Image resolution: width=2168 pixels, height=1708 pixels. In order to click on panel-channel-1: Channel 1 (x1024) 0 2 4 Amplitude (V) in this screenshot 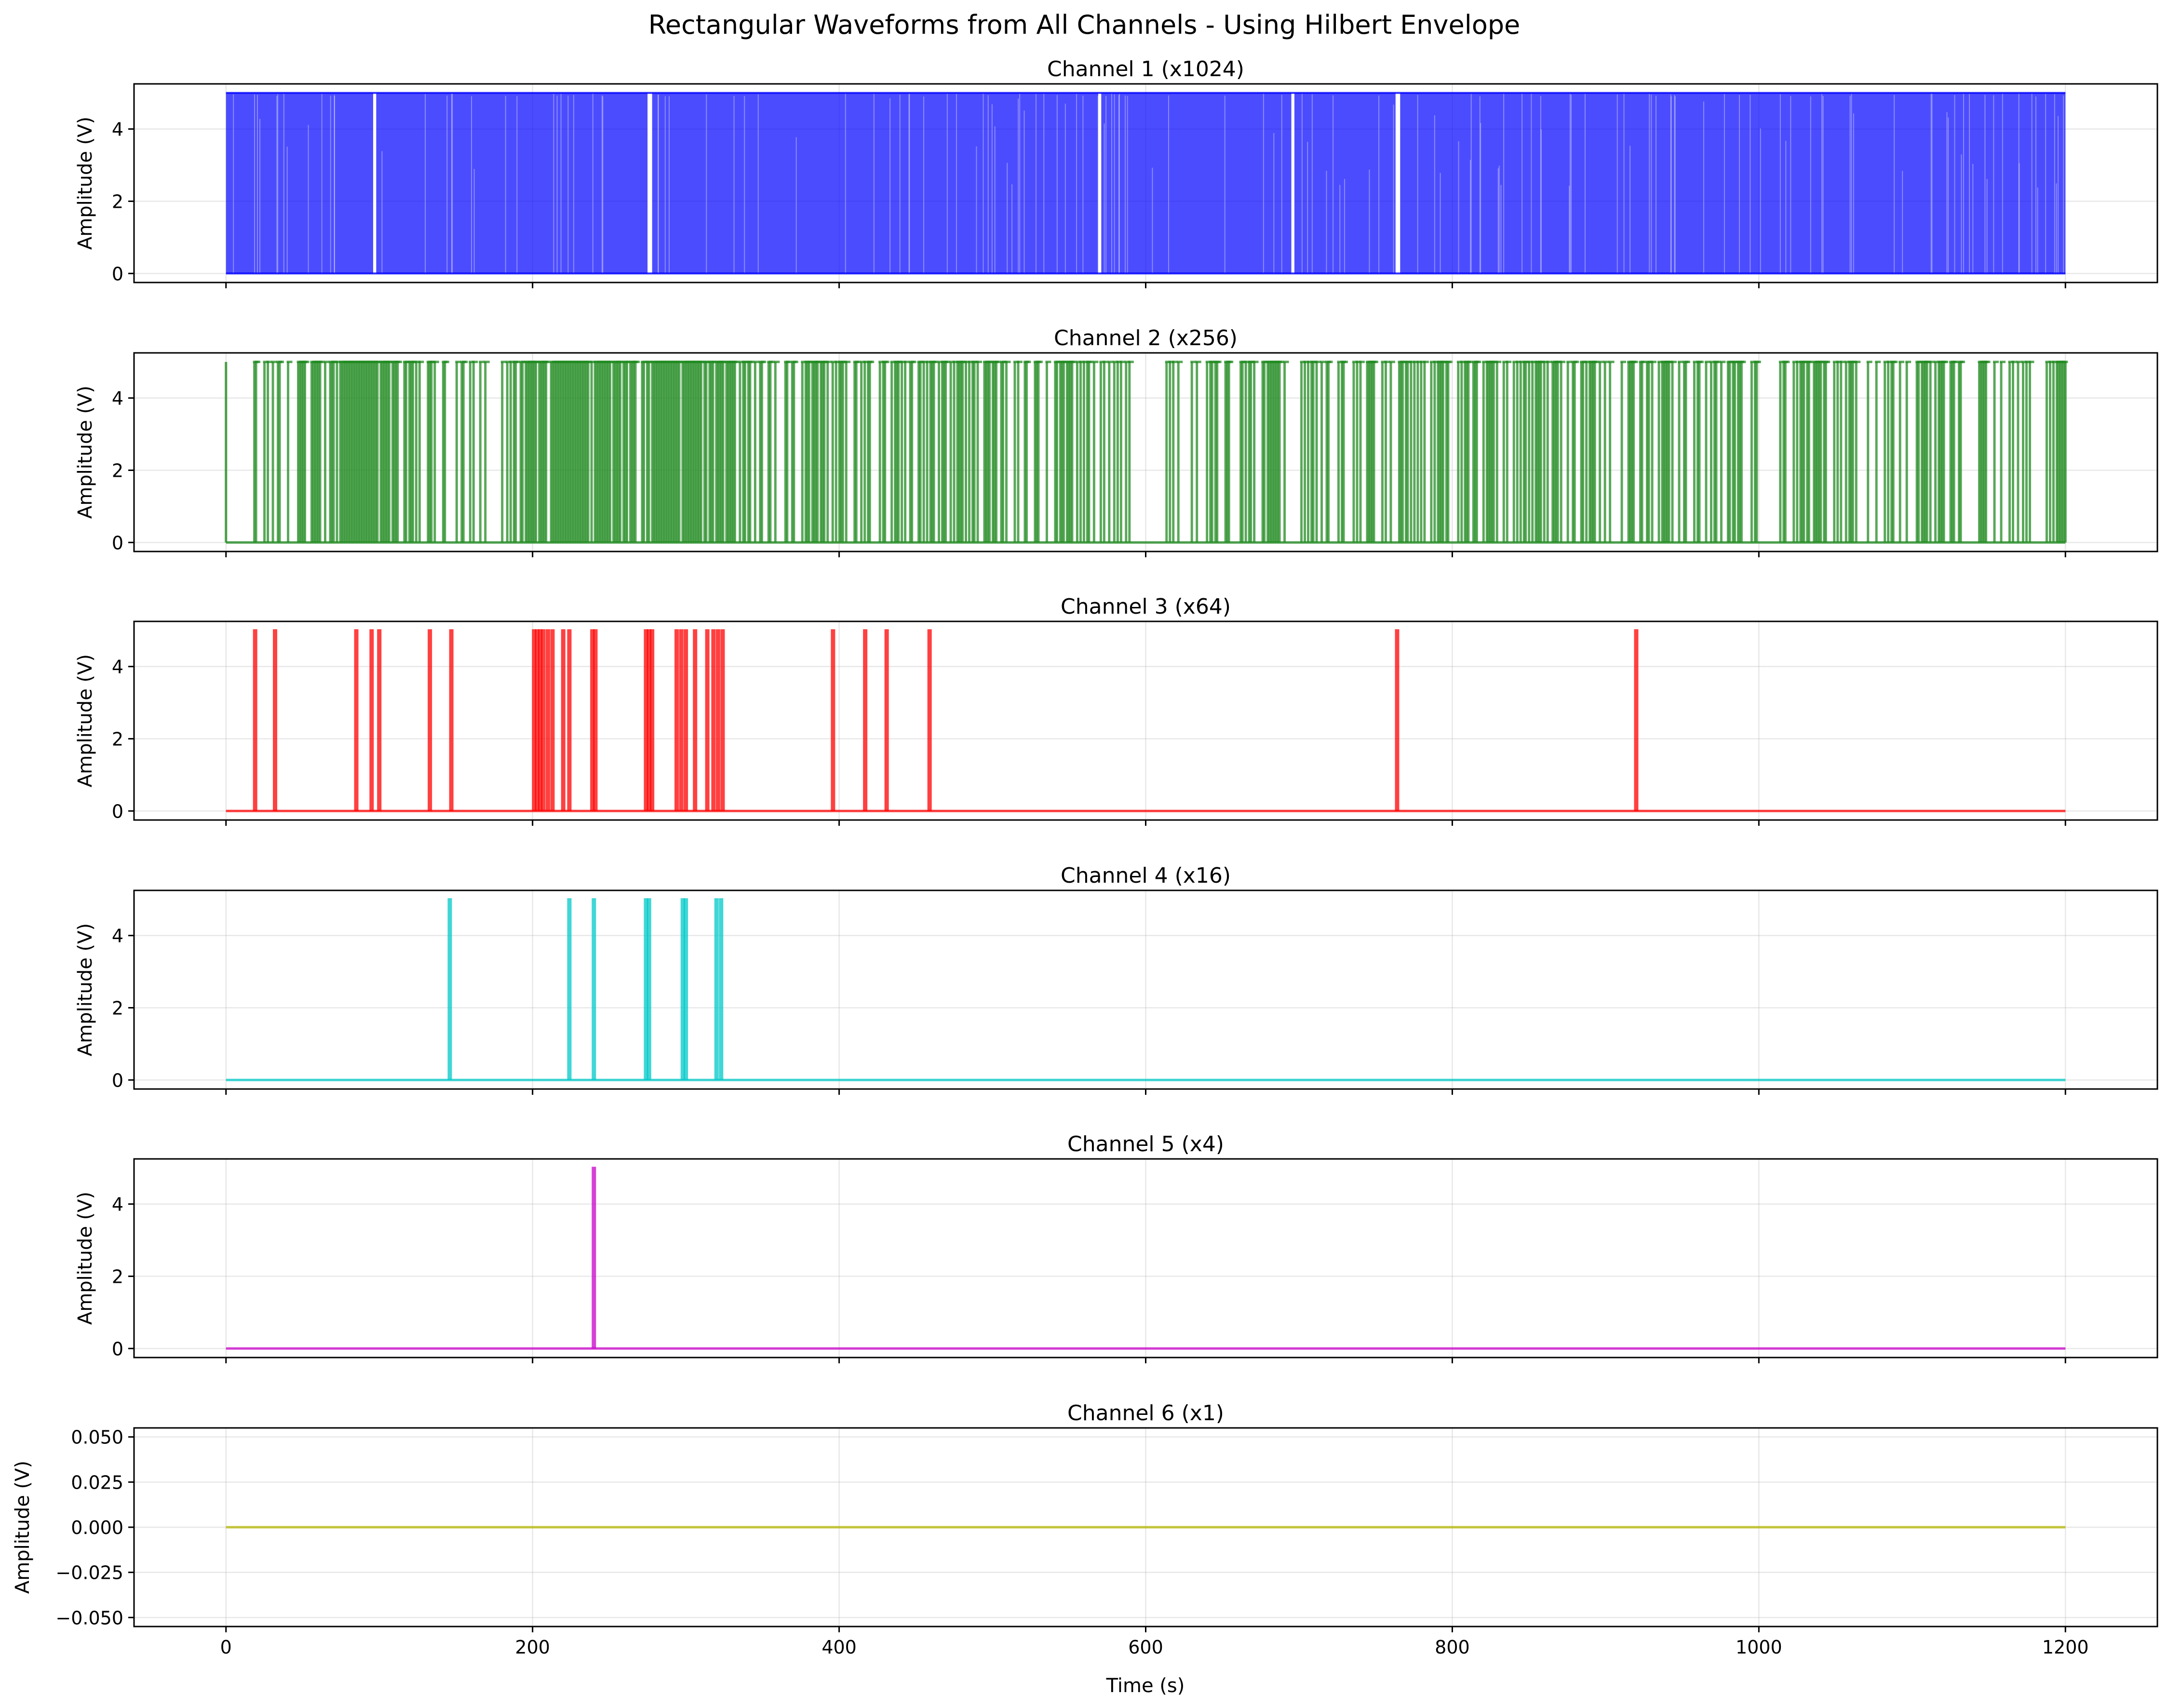, I will do `click(1116, 172)`.